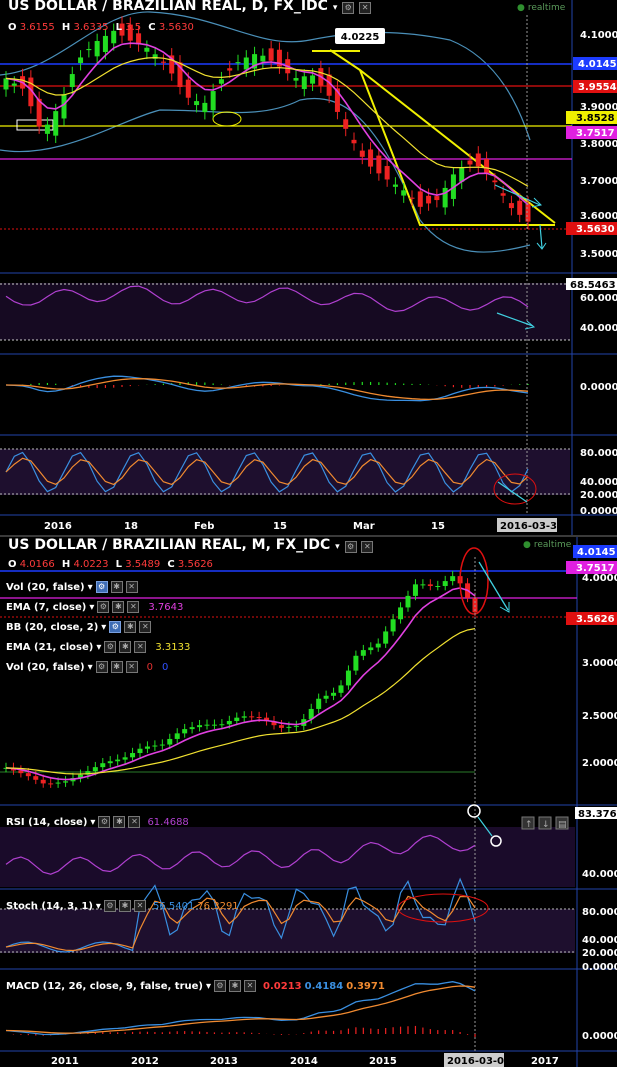 This screenshot has height=1067, width=617. Describe the element at coordinates (72, 587) in the screenshot. I see `indicator-legend-item: Vol (20, false) ▾ ⚙ ✱ ✕` at that location.